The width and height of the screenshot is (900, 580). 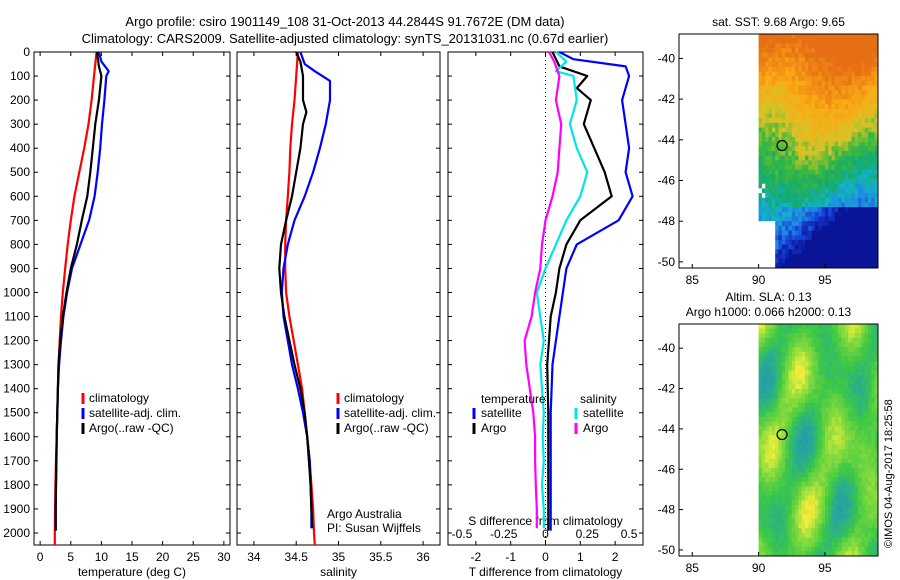 What do you see at coordinates (163, 557) in the screenshot?
I see `temperature-xtick-label: 20` at bounding box center [163, 557].